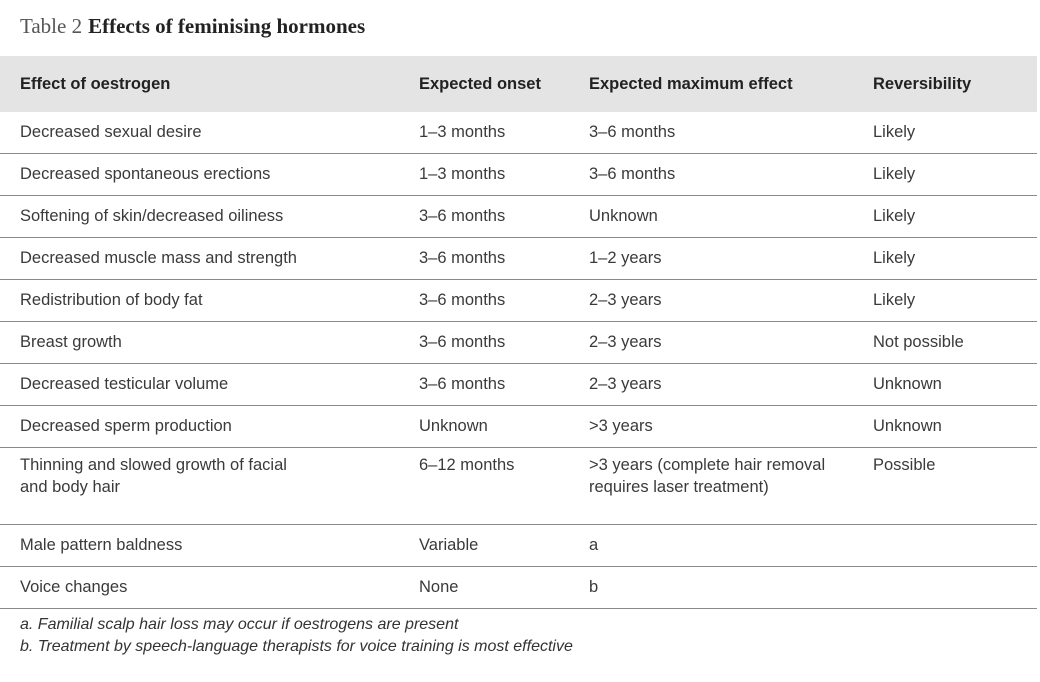  What do you see at coordinates (227, 26) in the screenshot?
I see `table-title: Effects of feminising hormones` at bounding box center [227, 26].